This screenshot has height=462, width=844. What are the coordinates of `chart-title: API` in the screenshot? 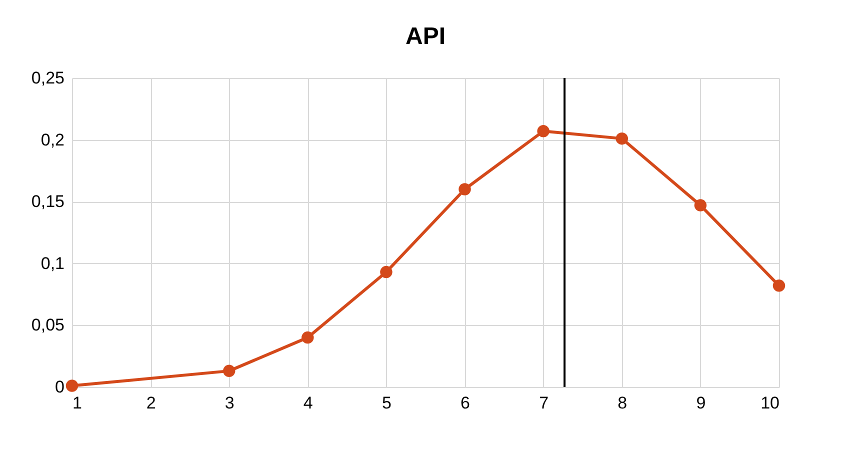 It's located at (425, 36).